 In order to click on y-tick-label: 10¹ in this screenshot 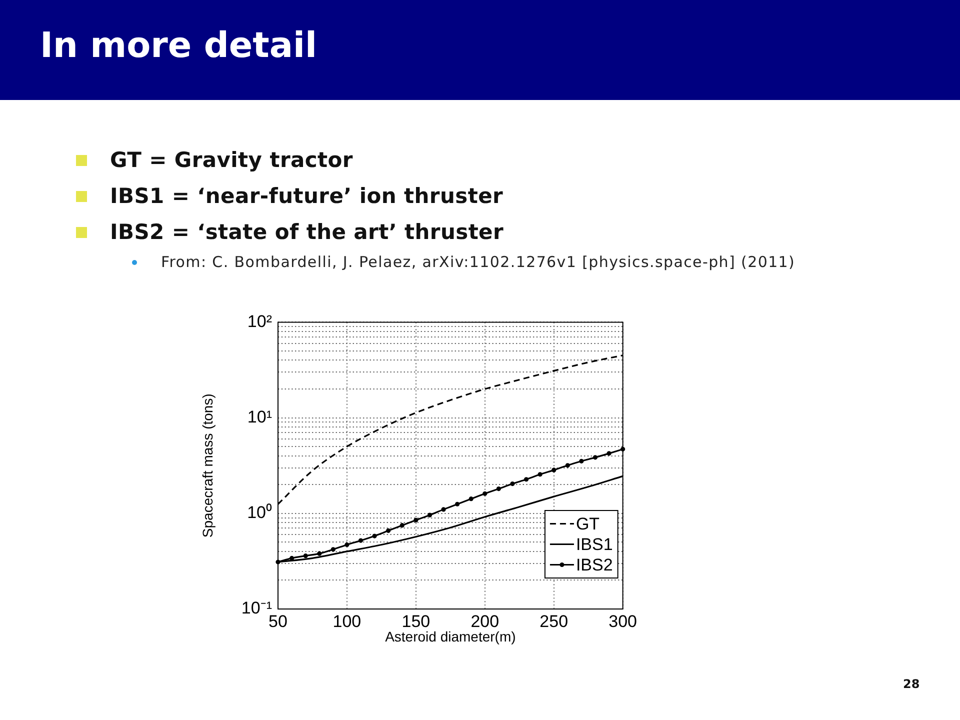, I will do `click(259, 416)`.